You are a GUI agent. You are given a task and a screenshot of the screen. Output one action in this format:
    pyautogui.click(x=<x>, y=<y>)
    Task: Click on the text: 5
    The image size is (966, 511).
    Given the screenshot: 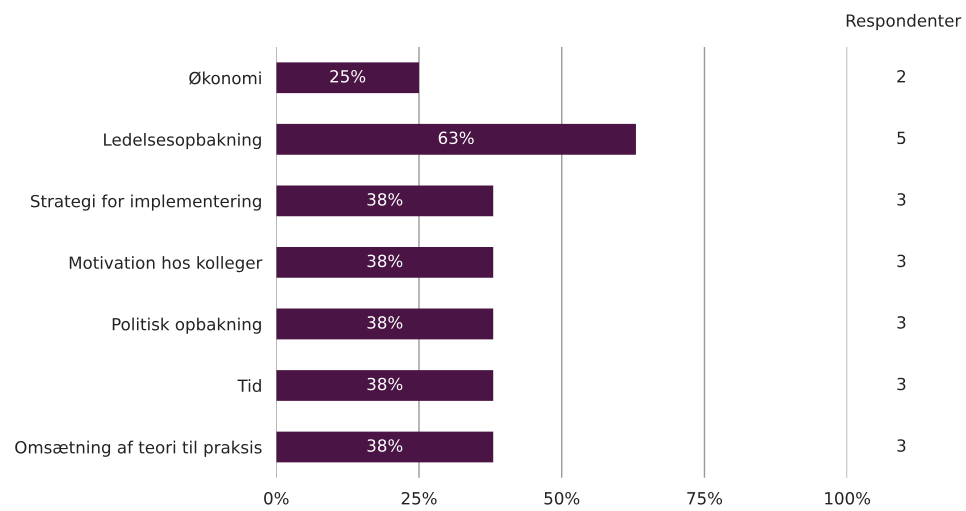 What is the action you would take?
    pyautogui.click(x=901, y=138)
    